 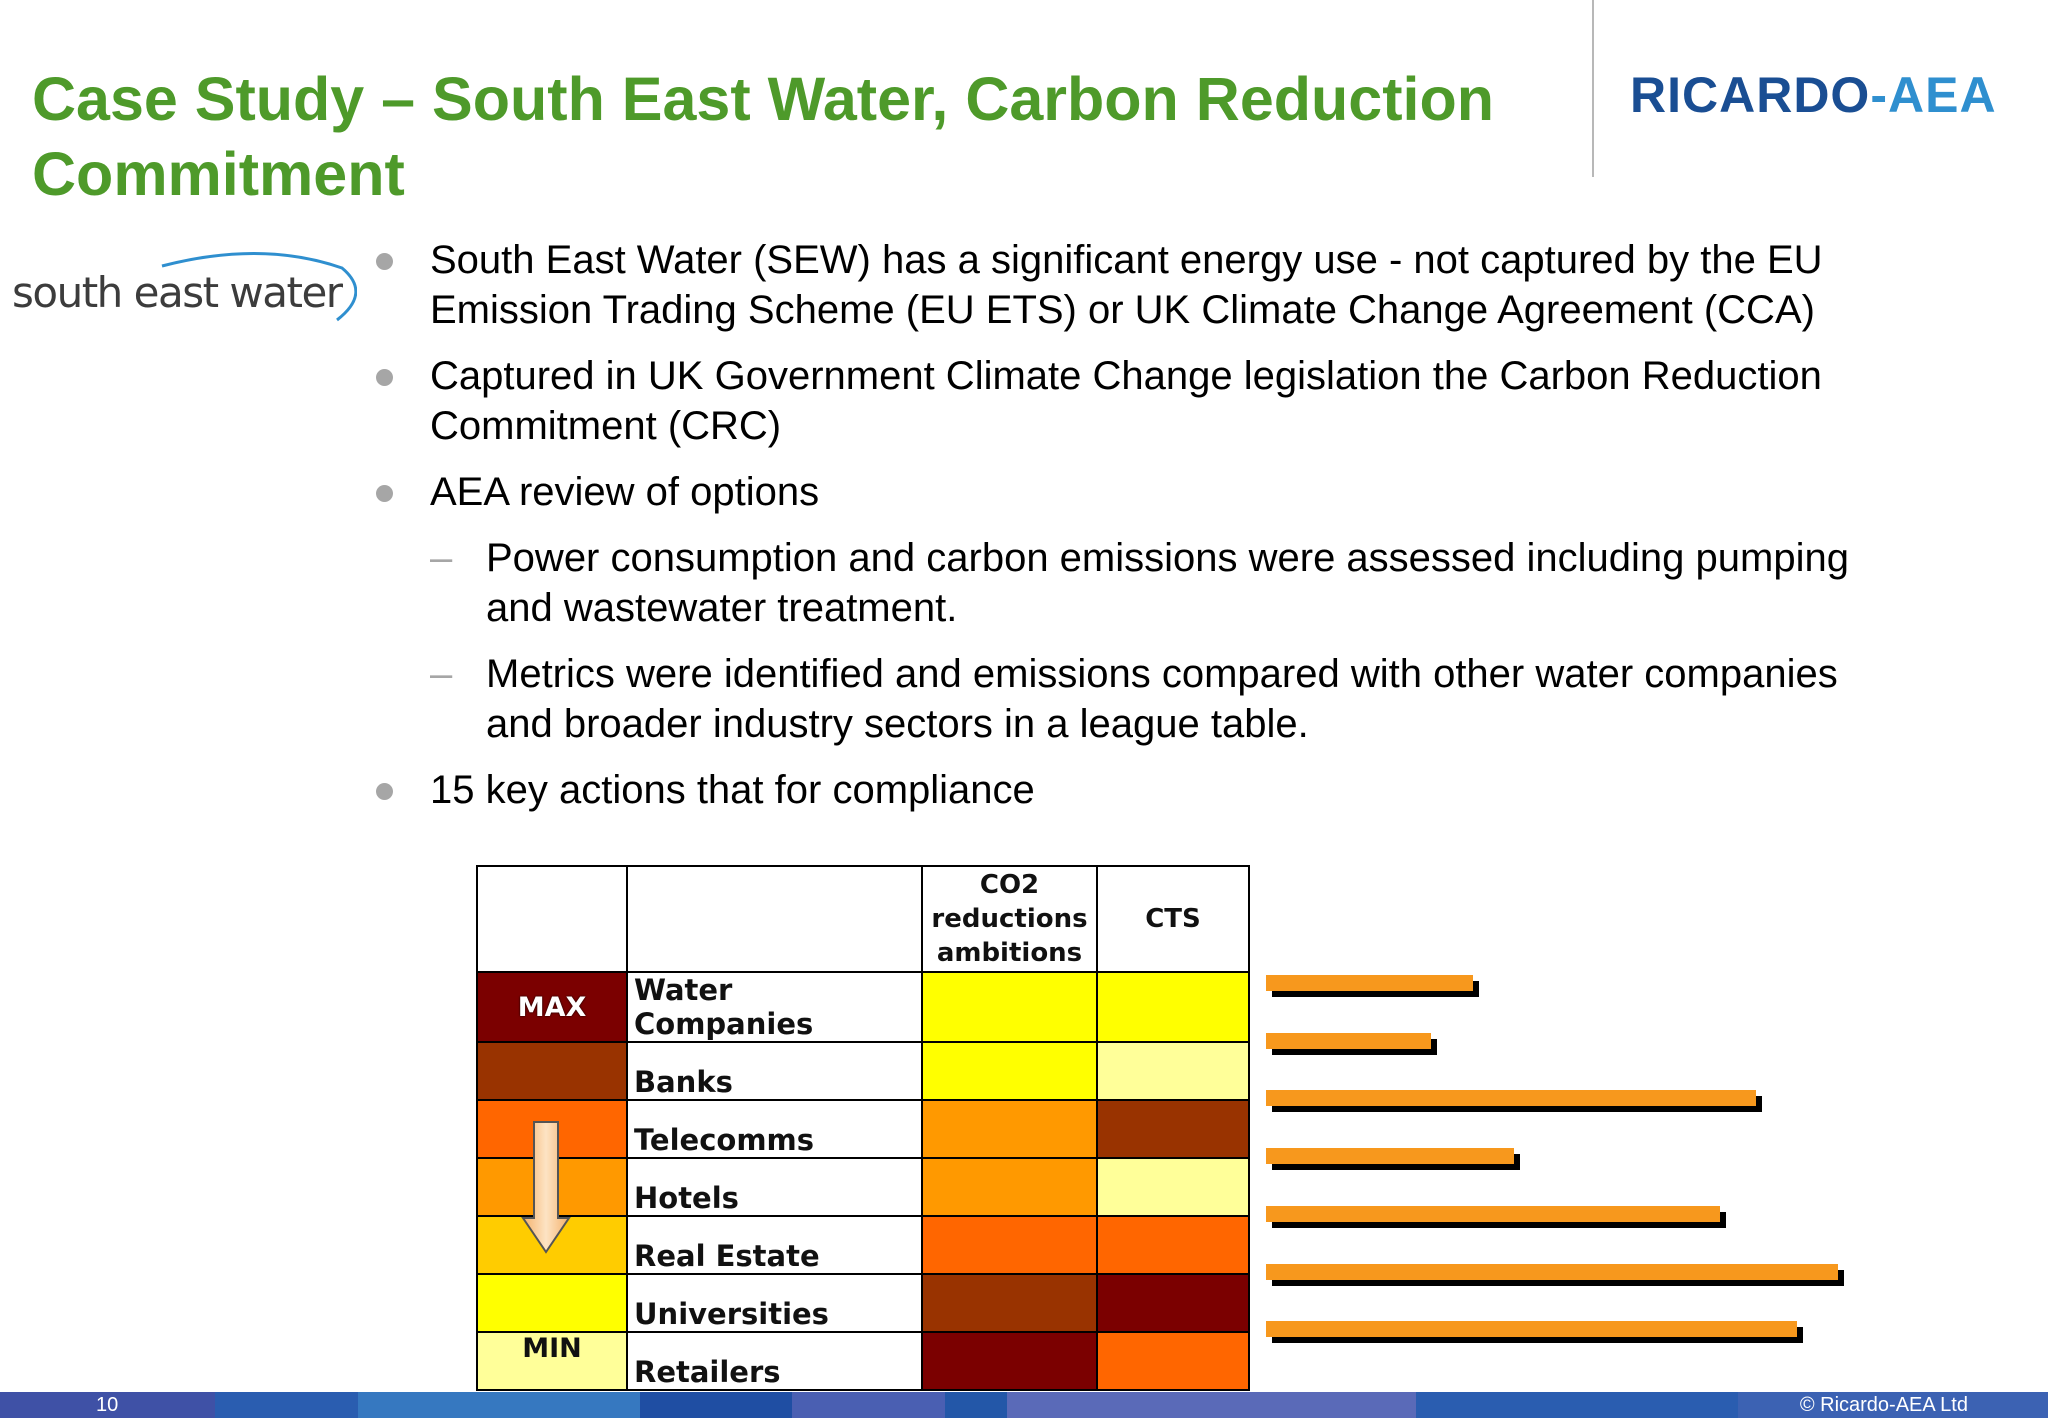 I want to click on logo-part-ricardo: RICARDO, so click(x=1750, y=95).